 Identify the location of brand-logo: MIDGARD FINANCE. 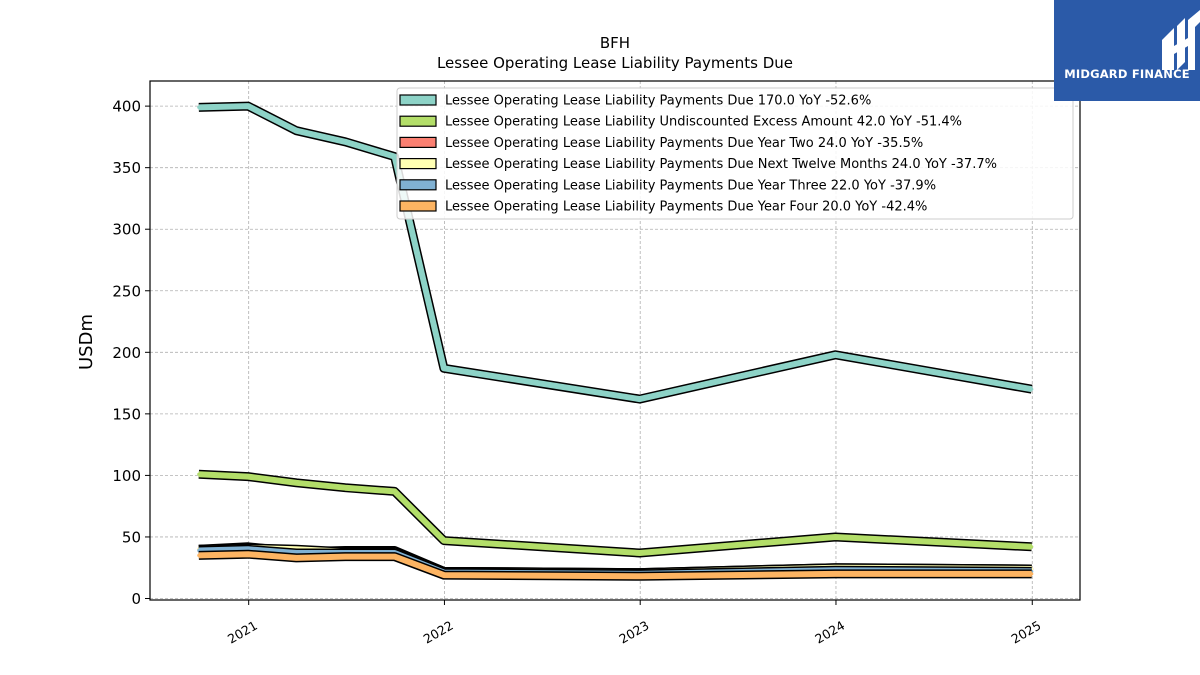
(1127, 50).